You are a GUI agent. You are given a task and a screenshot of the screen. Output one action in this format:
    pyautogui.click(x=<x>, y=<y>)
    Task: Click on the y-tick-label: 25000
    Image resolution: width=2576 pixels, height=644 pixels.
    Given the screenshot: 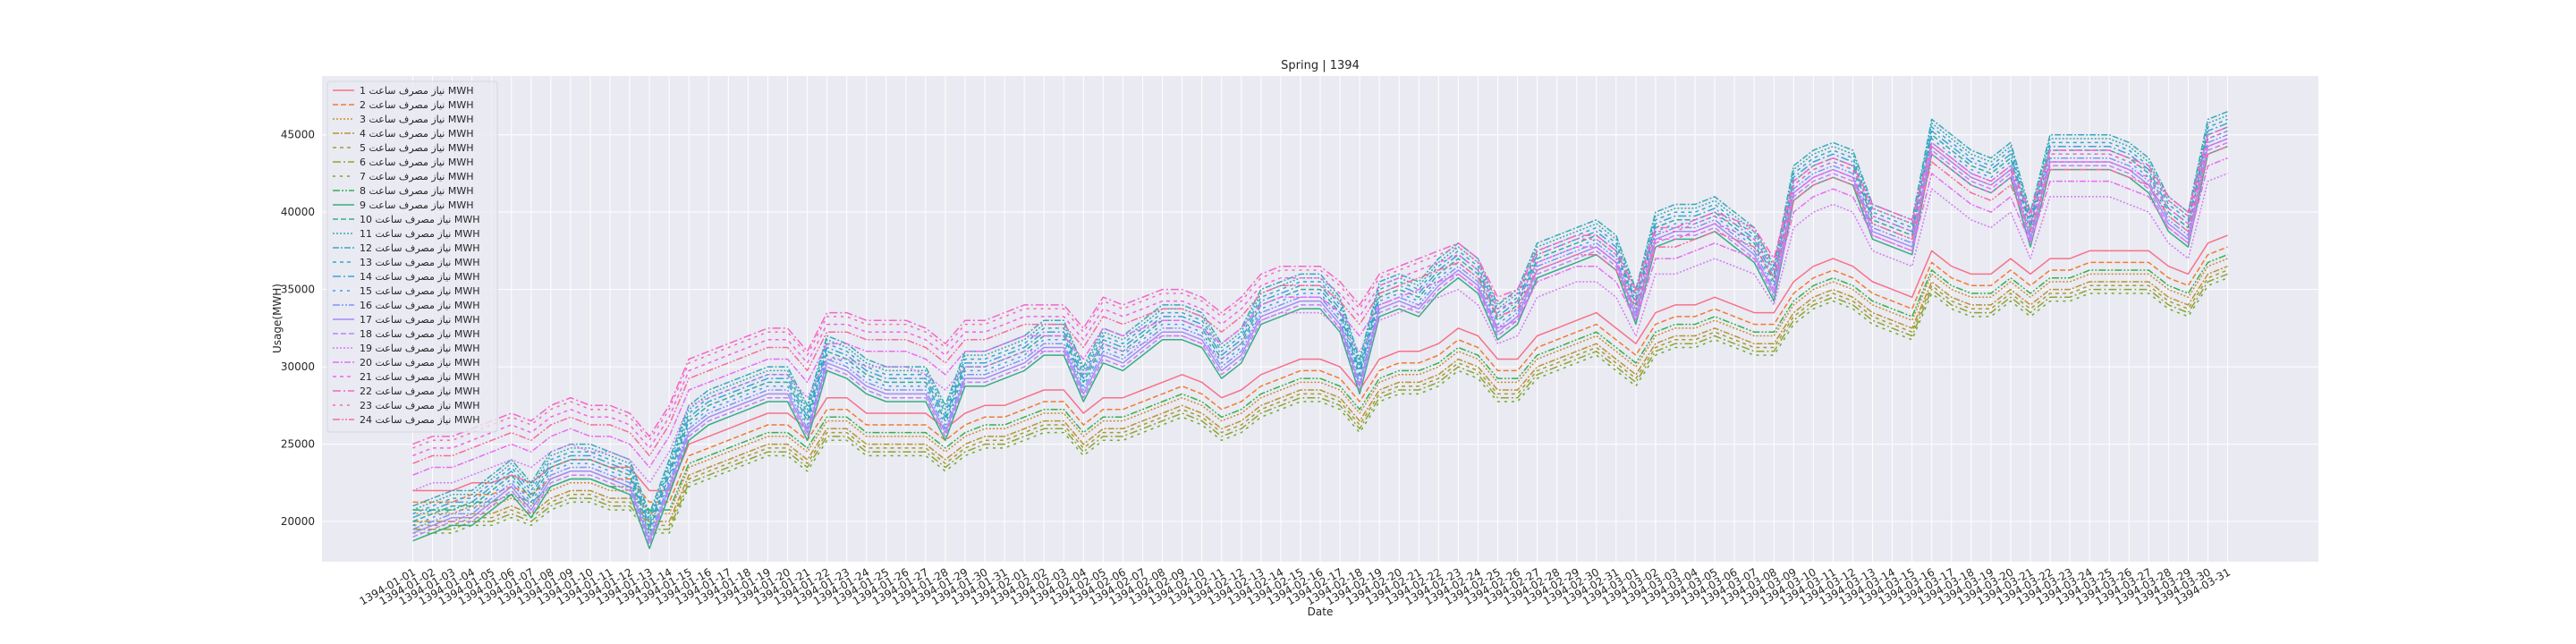 What is the action you would take?
    pyautogui.click(x=298, y=444)
    